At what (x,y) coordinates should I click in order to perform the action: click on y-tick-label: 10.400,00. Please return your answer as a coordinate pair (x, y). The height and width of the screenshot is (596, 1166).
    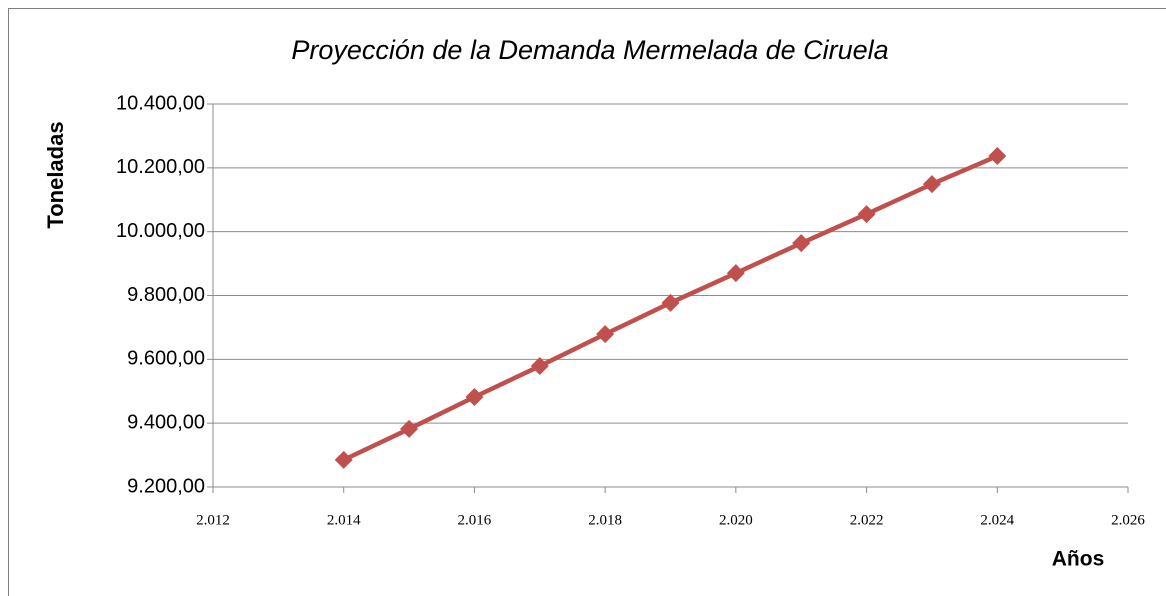
    Looking at the image, I should click on (160, 103).